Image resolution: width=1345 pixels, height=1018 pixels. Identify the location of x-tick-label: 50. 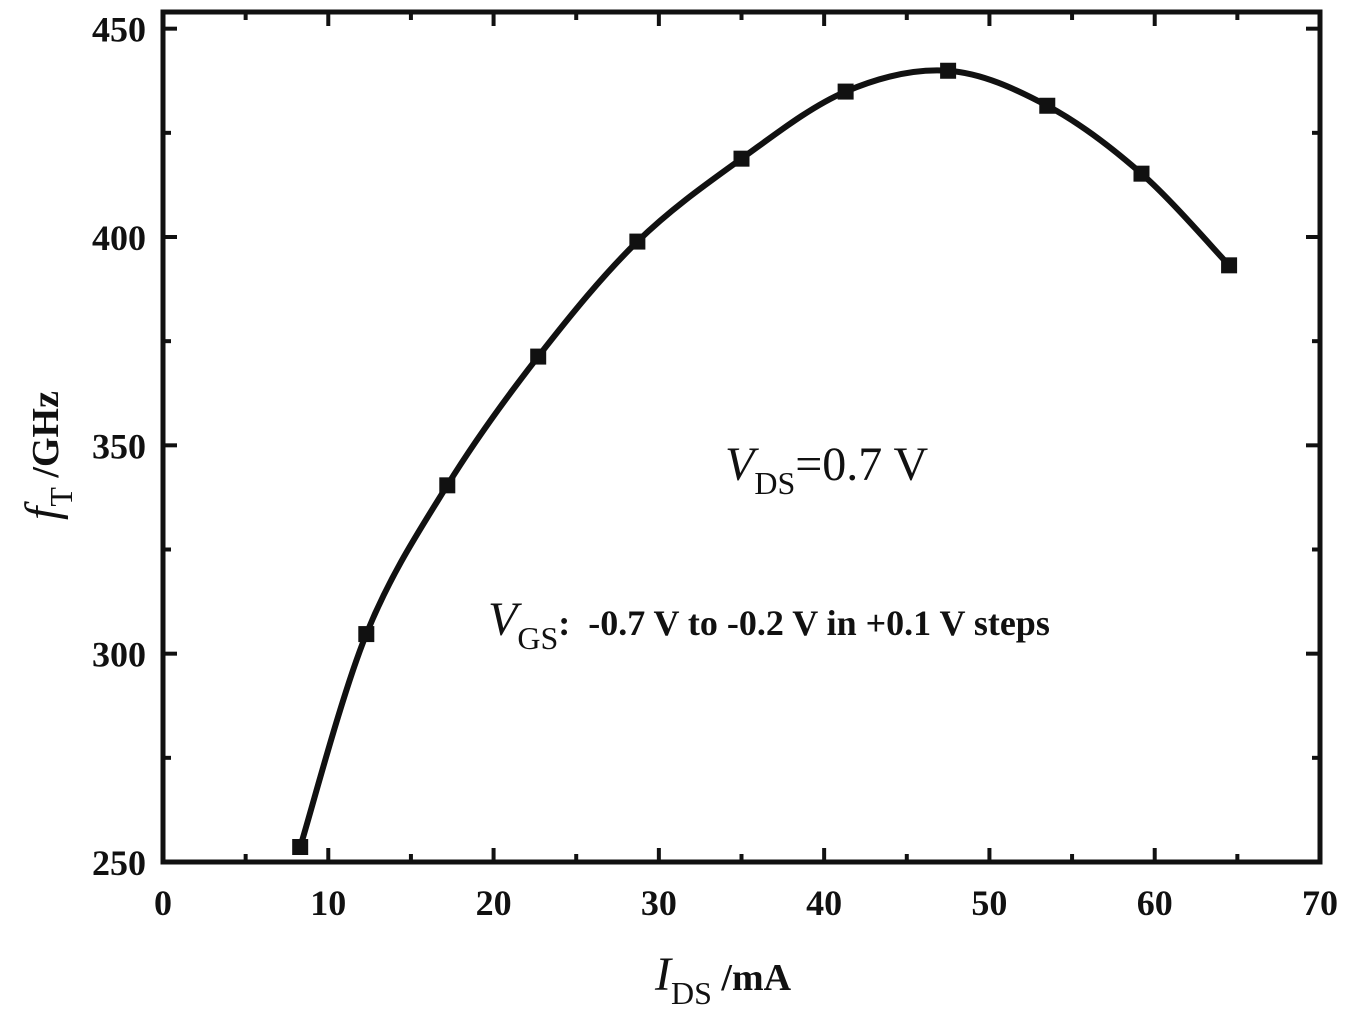
(989, 903).